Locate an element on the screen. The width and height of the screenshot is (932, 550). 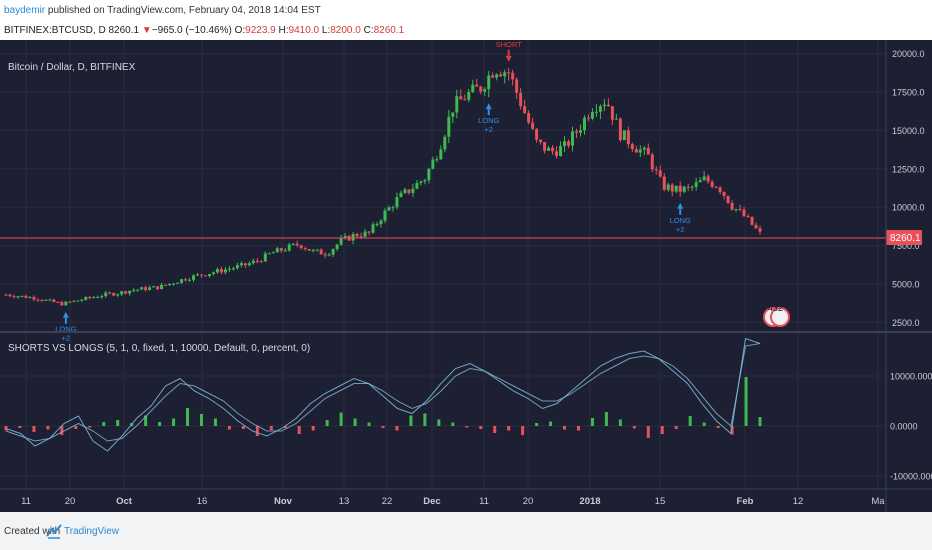
close-value: 8260.1 is located at coordinates (389, 30).